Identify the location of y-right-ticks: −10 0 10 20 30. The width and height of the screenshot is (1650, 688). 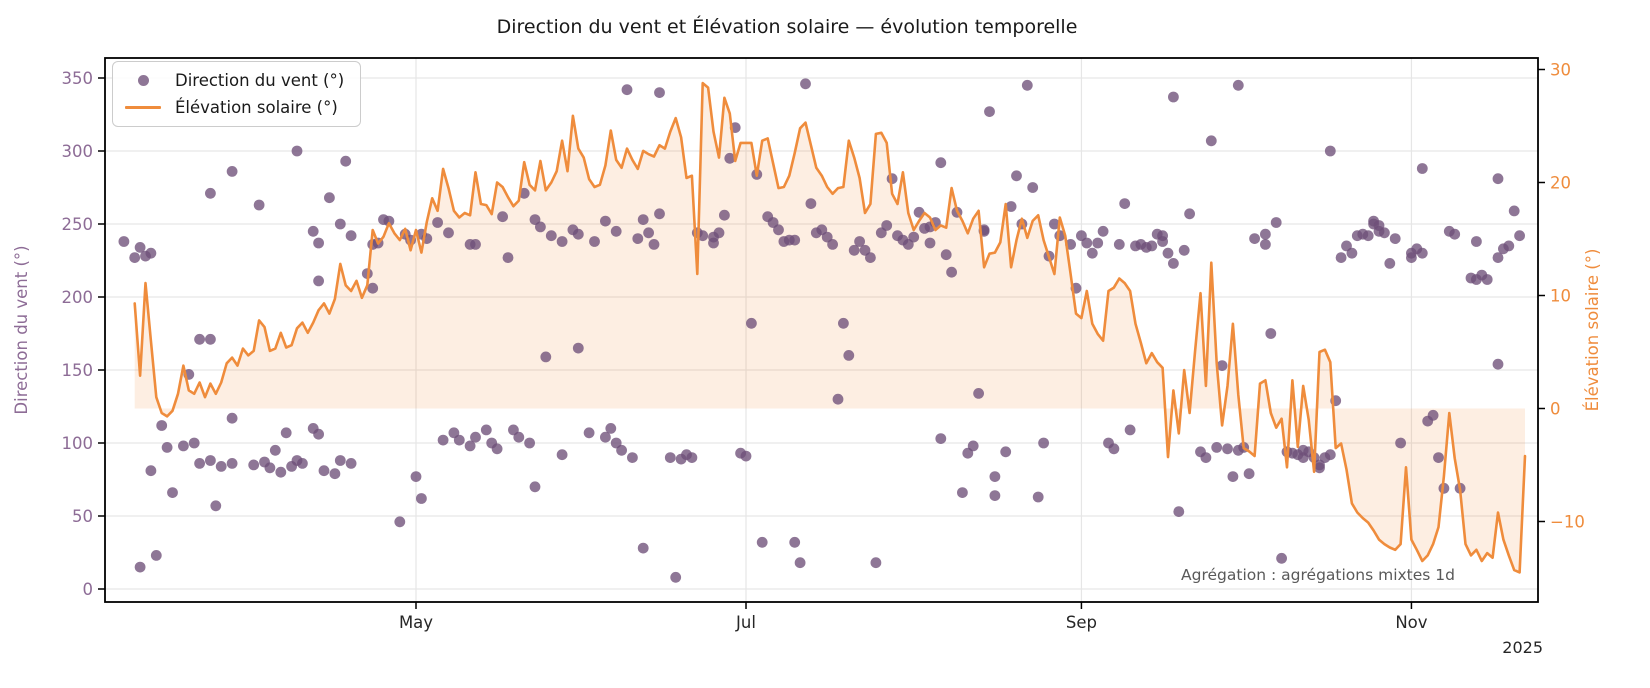
(1561, 295).